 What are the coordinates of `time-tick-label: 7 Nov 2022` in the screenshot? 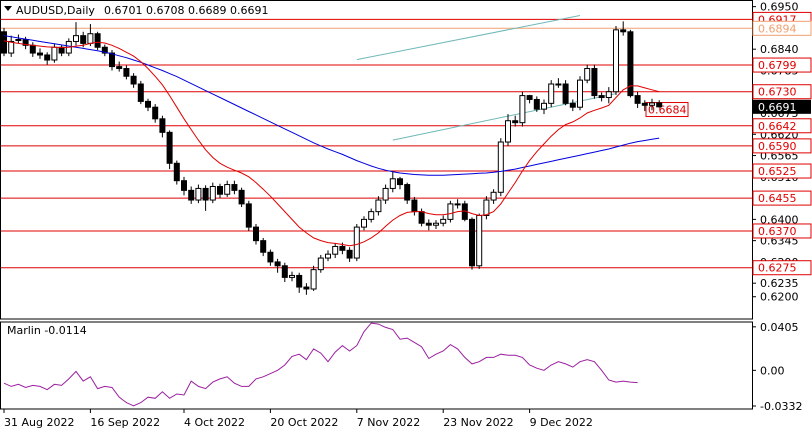 It's located at (388, 422).